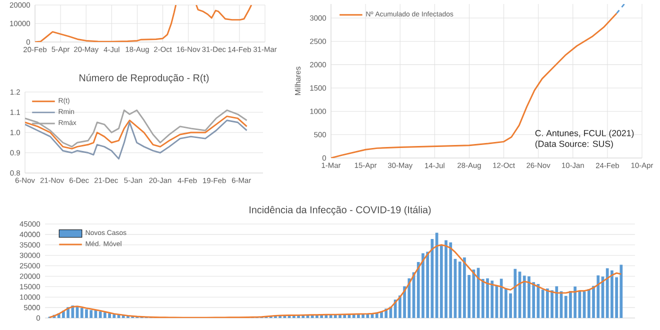  What do you see at coordinates (584, 134) in the screenshot?
I see `annotation: C. Antunes, FCUL (2021)` at bounding box center [584, 134].